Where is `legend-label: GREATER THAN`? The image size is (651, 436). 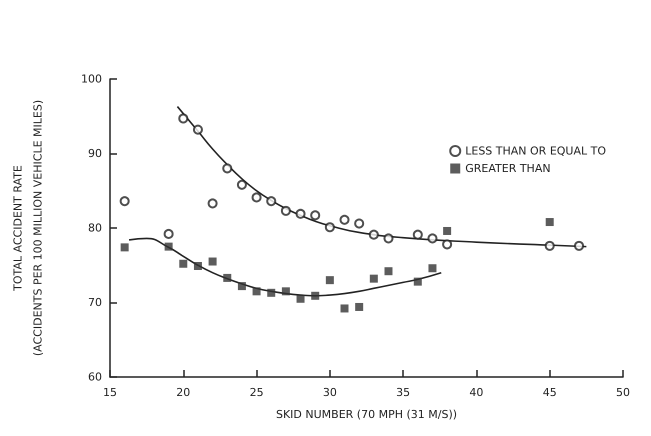
legend-label: GREATER THAN is located at coordinates (508, 168).